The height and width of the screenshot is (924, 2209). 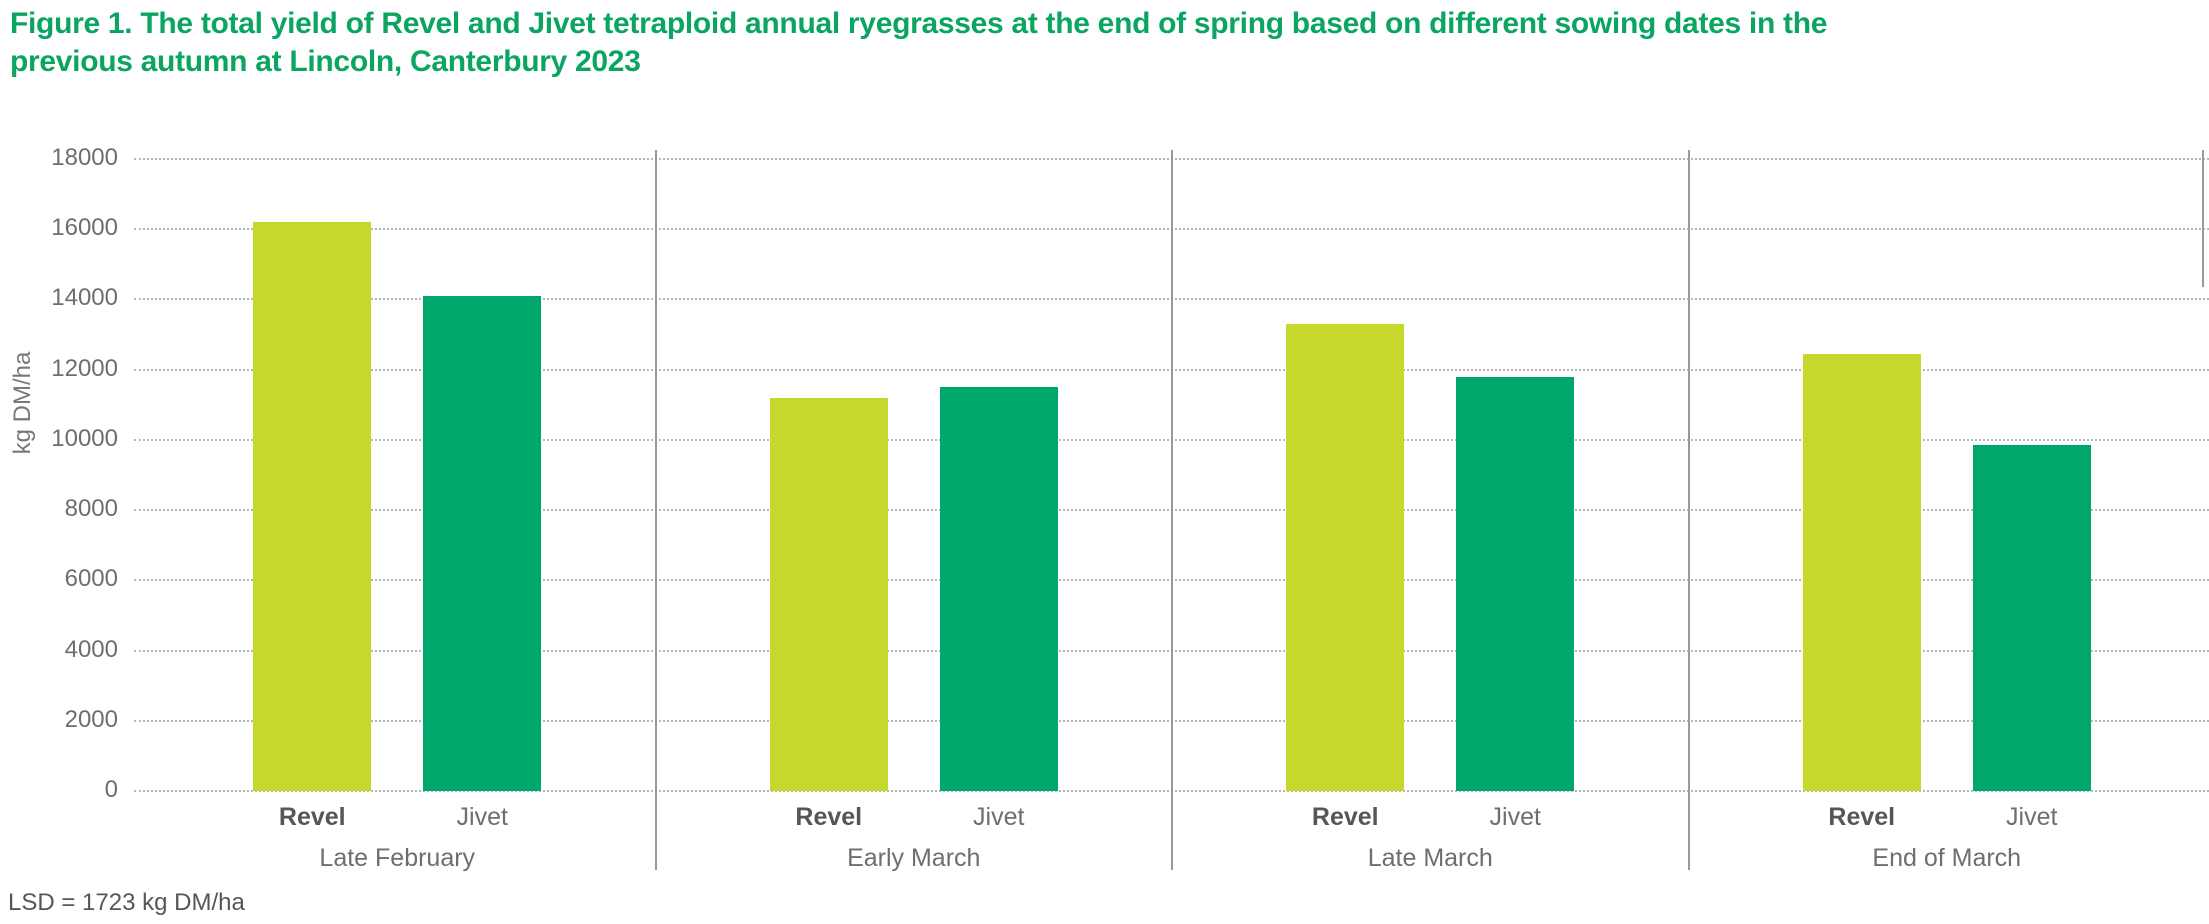 I want to click on y-tick-label-8000: 8000, so click(x=91, y=509).